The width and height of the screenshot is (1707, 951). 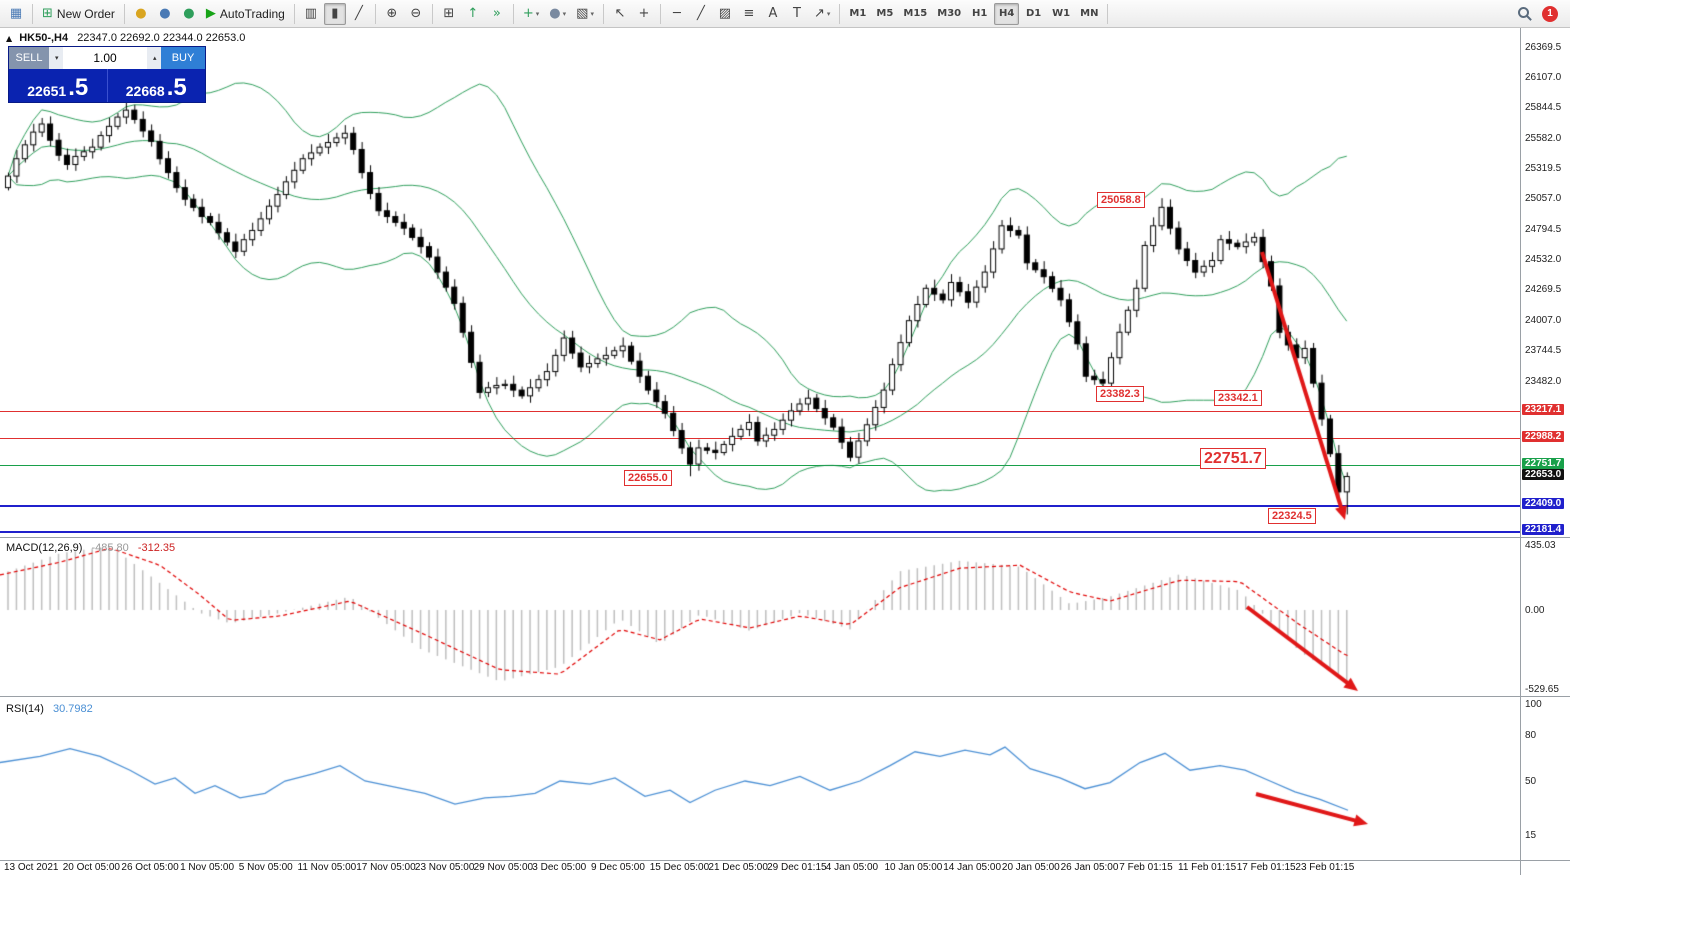 What do you see at coordinates (165, 14) in the screenshot?
I see `data-window-icon: ●` at bounding box center [165, 14].